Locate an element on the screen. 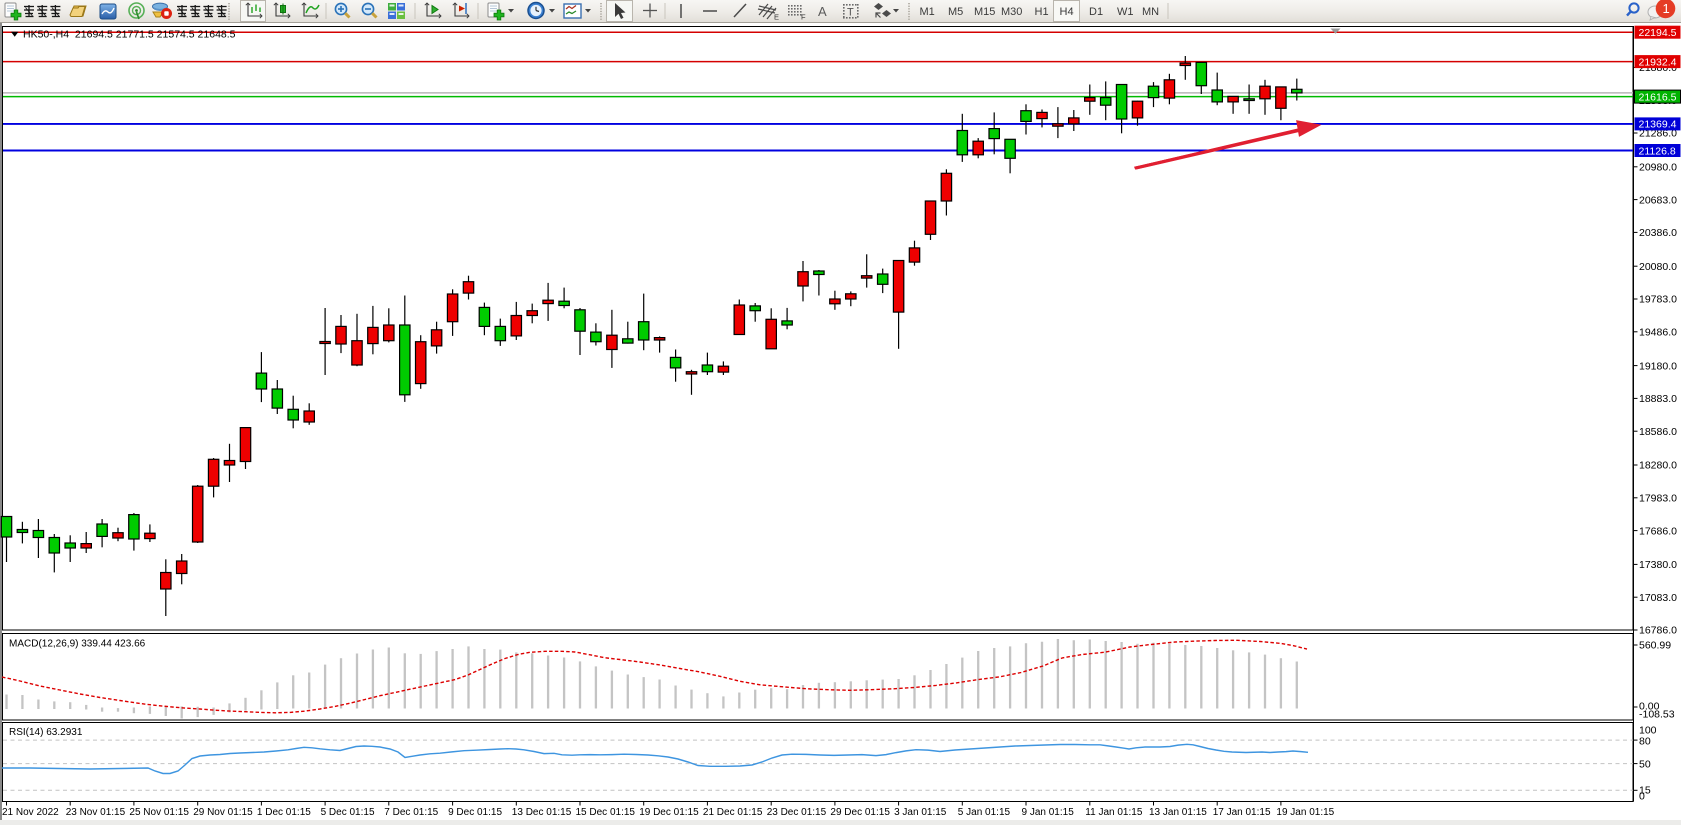  svg-text: 11 Jan 01:15 is located at coordinates (1114, 812).